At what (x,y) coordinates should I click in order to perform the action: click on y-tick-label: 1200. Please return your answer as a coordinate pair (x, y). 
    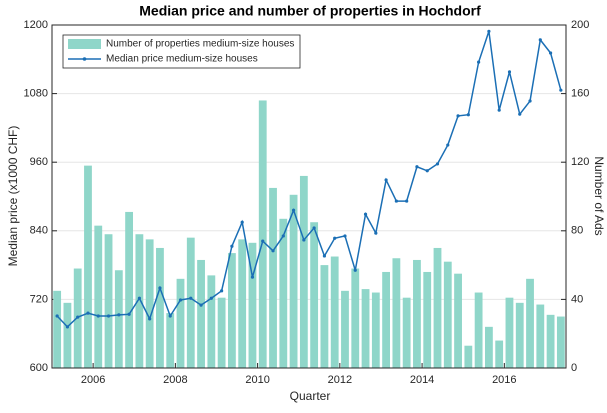
    Looking at the image, I should click on (36, 25).